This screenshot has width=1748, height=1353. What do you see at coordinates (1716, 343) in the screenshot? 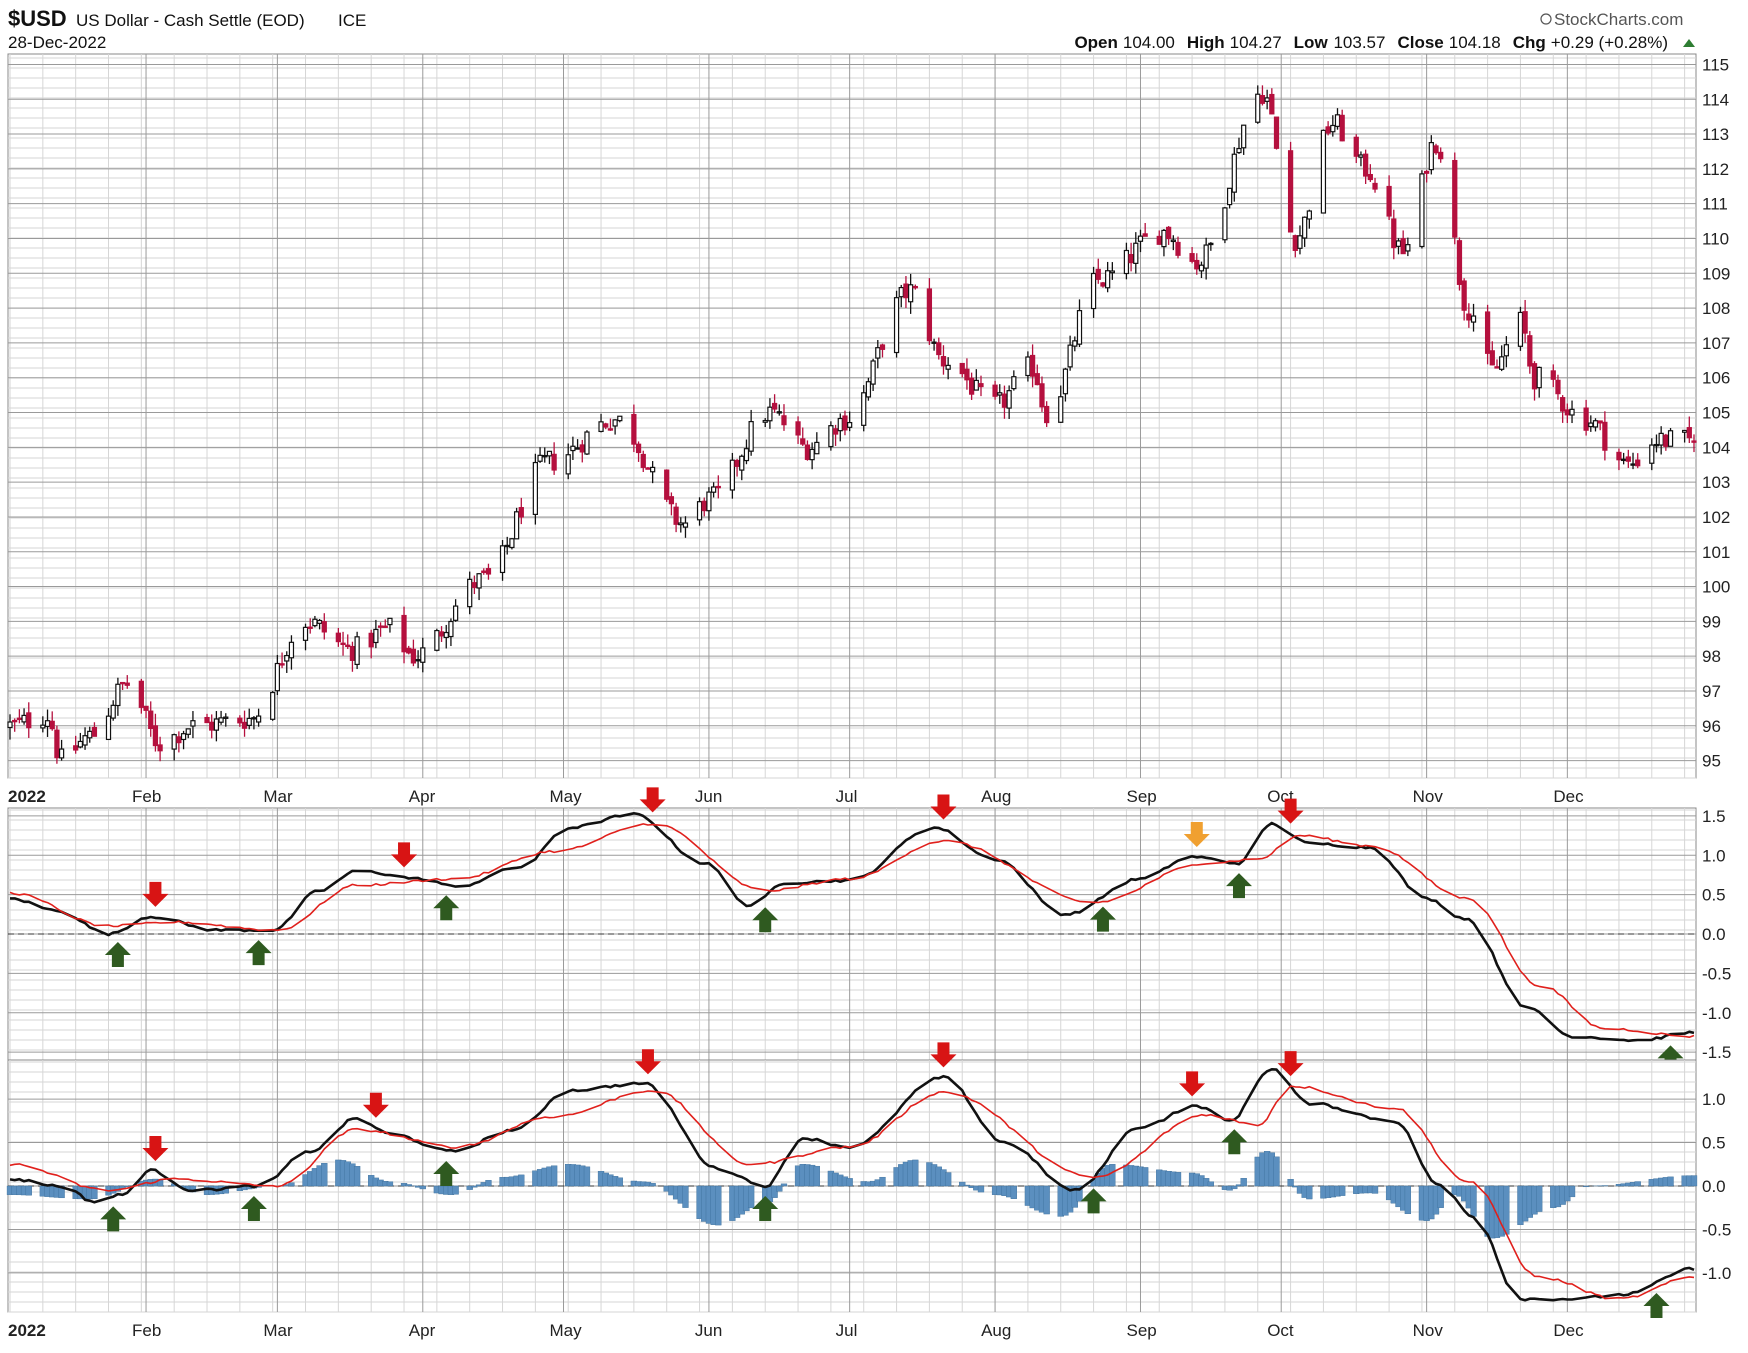
I see `y-tick-label: 107` at bounding box center [1716, 343].